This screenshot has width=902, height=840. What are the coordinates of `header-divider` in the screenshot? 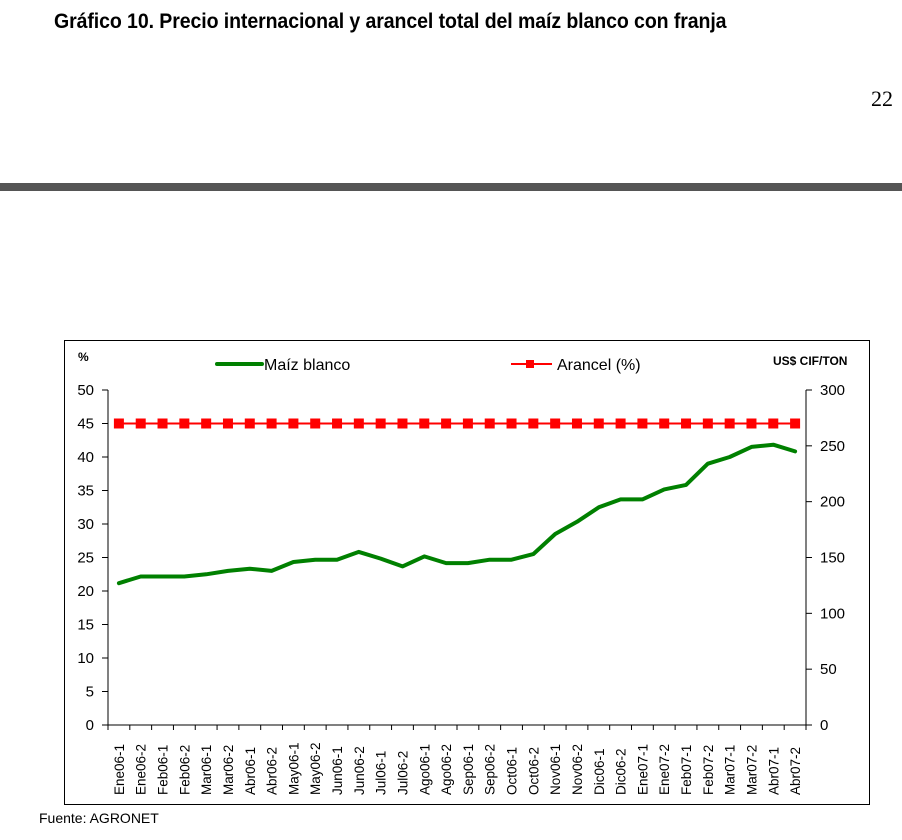 It's located at (451, 187).